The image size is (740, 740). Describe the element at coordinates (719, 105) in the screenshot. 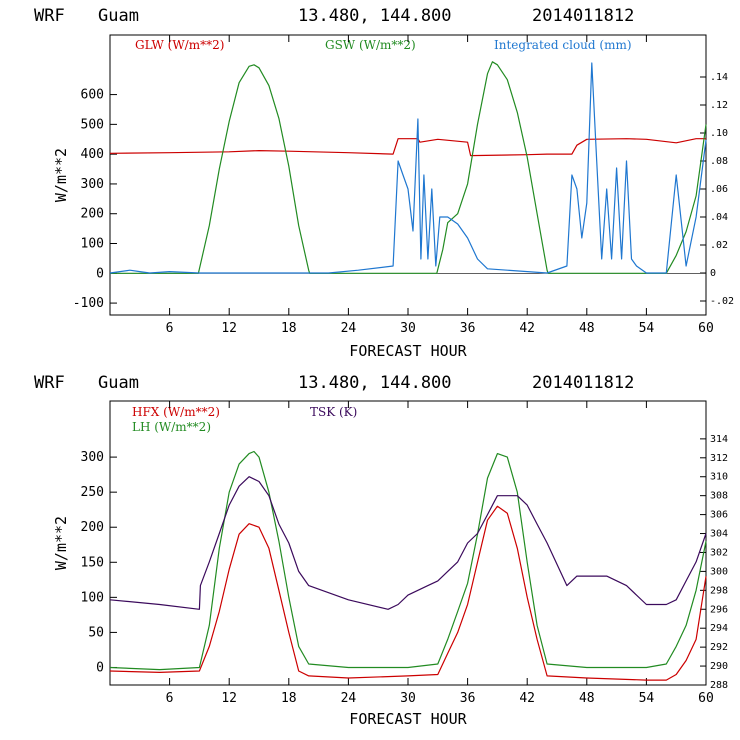

I see `y-right-tick-label: .12` at that location.